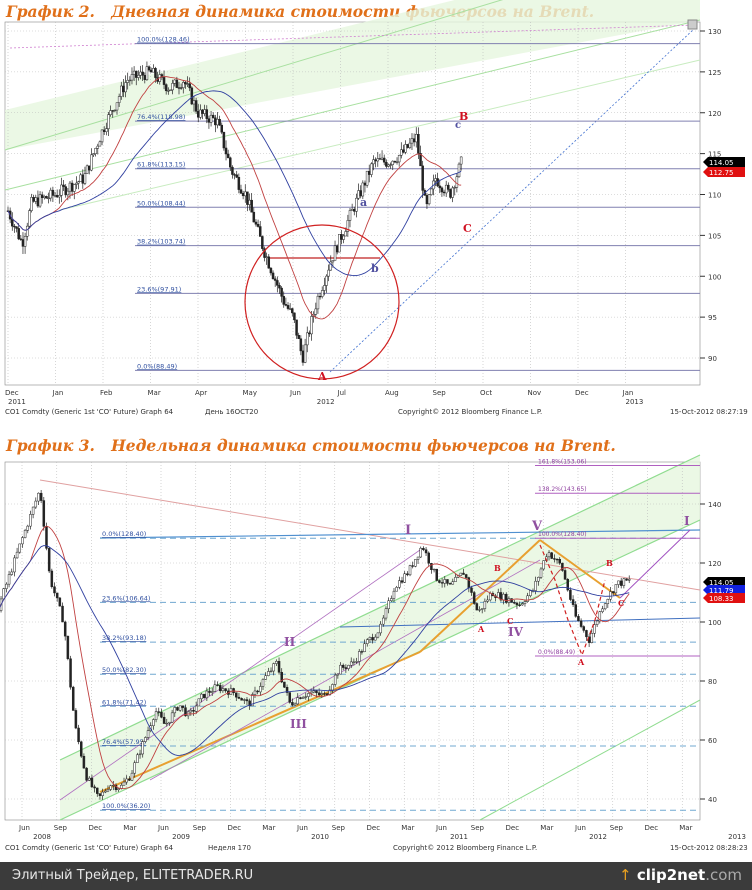 The width and height of the screenshot is (752, 890). Describe the element at coordinates (572, 600) in the screenshot. I see `wave-path-dashed` at that location.